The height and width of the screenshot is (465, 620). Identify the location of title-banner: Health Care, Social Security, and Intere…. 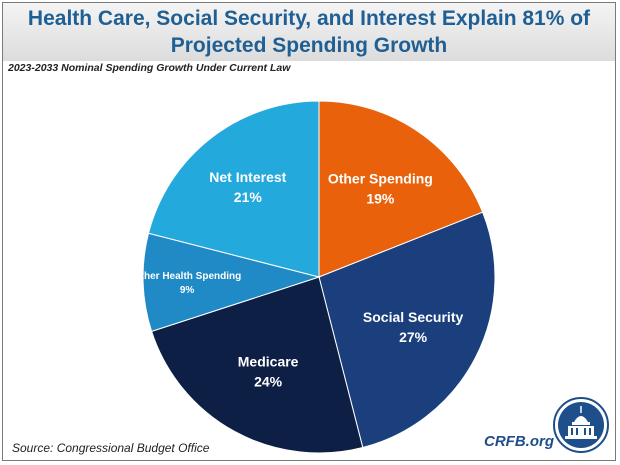
(309, 32).